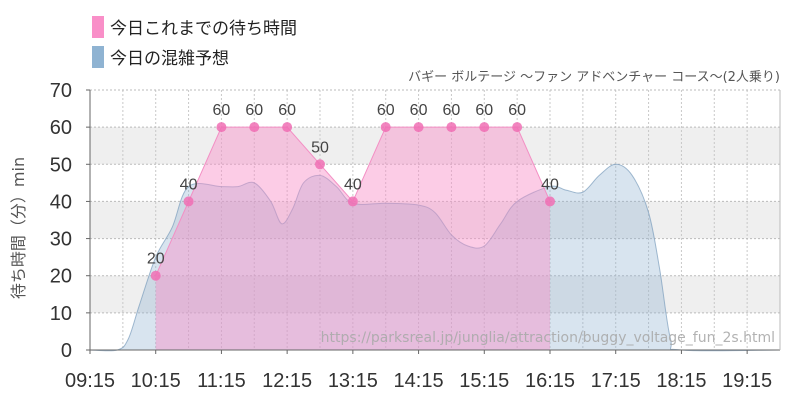 This screenshot has width=800, height=400. Describe the element at coordinates (594, 77) in the screenshot. I see `attraction-subtitle: バギー ボルテージ 〜ファン アドベンチャー コース〜(2人乗り)` at that location.